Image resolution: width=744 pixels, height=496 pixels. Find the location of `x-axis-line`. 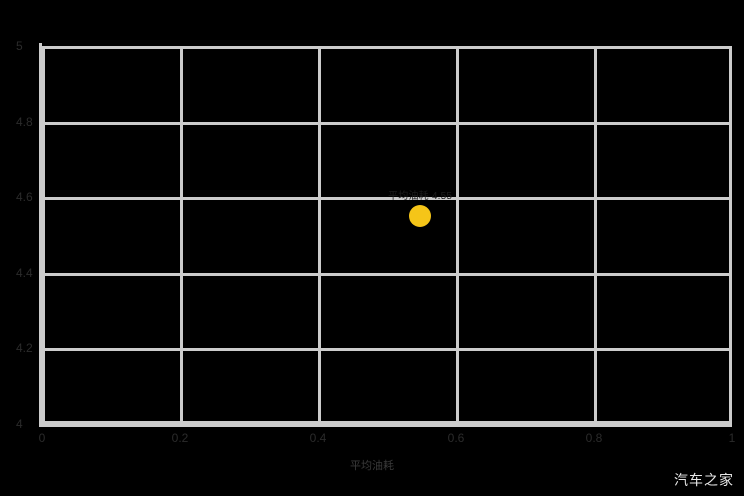

x-axis-line is located at coordinates (385, 425).